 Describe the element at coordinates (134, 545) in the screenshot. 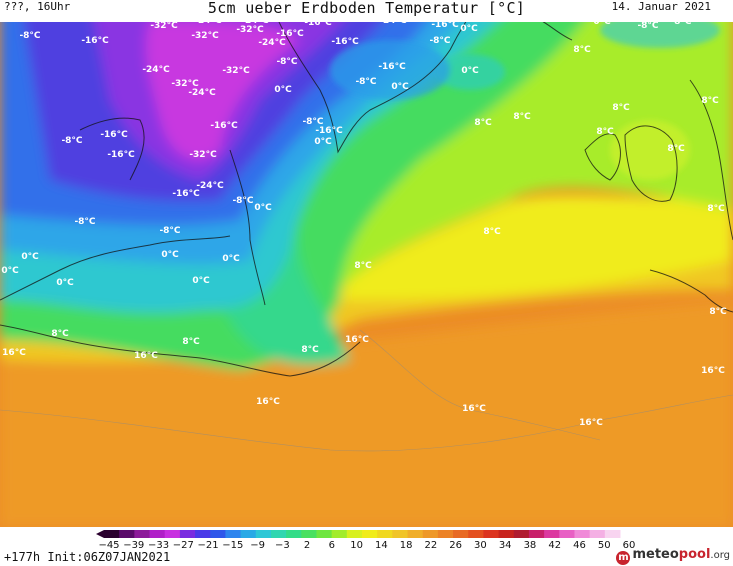

I see `color-scale-tick-label: −39` at that location.